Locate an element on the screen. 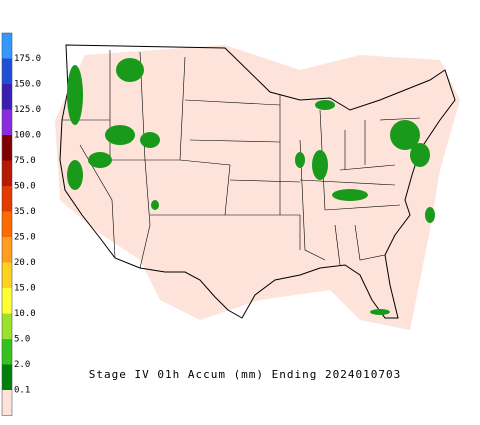 The image size is (480, 425). legend-label: 175.0 is located at coordinates (27, 59).